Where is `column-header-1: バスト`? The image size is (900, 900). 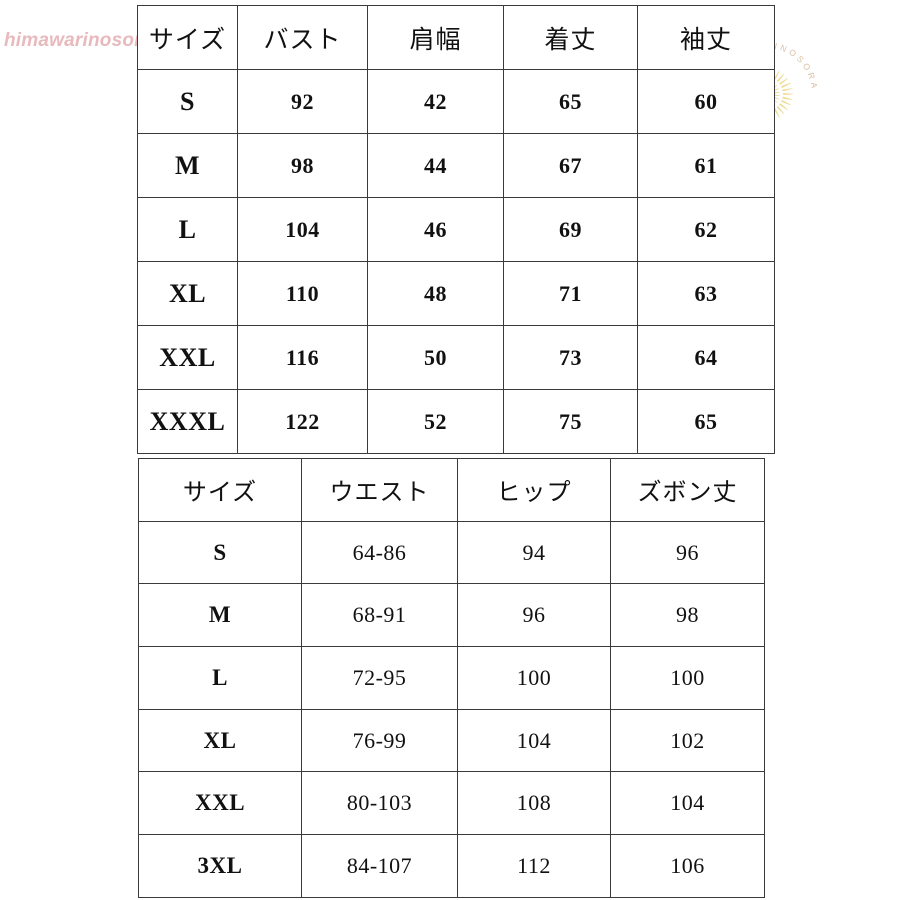
column-header-1: バスト is located at coordinates (302, 37).